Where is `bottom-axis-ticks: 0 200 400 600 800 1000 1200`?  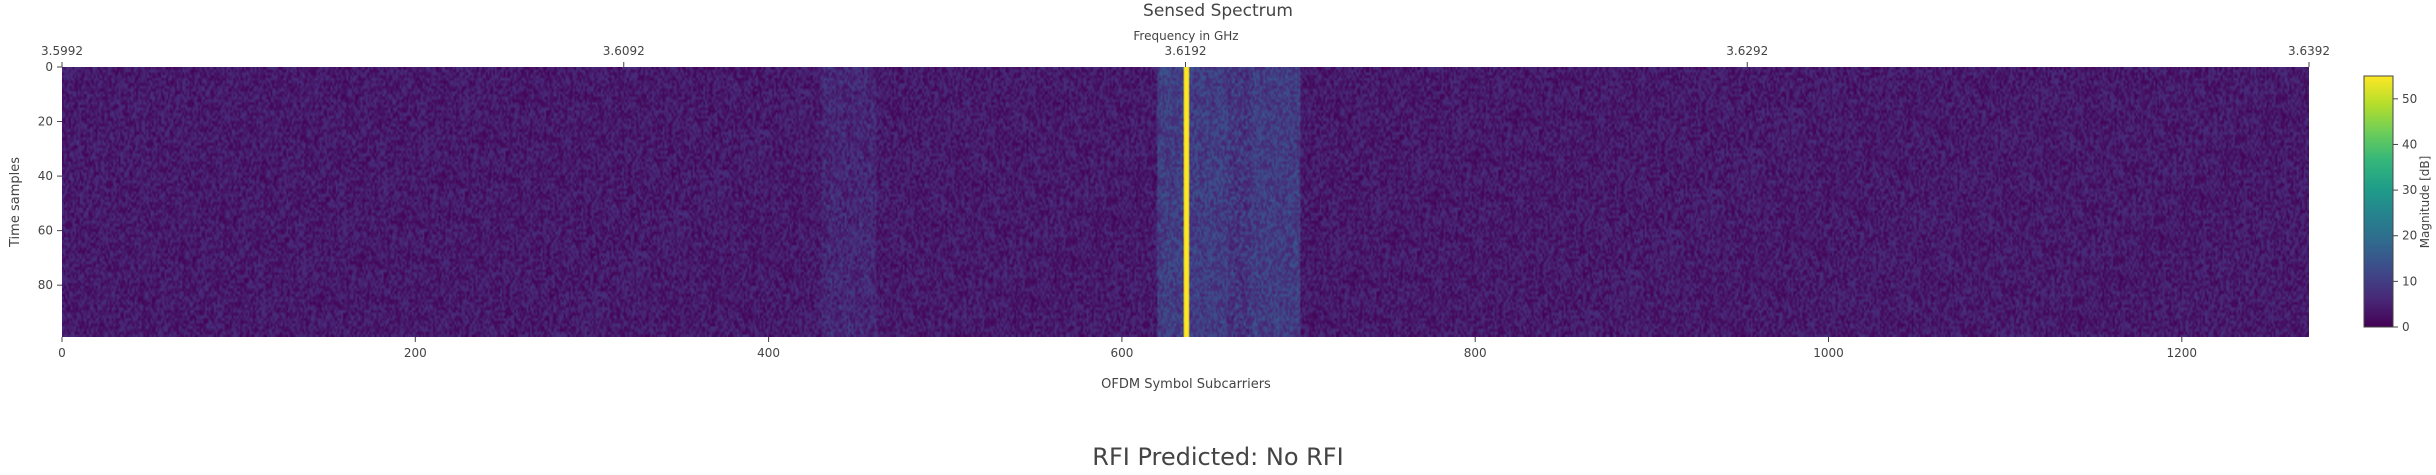 bottom-axis-ticks: 0 200 400 600 800 1000 1200 is located at coordinates (1127, 348).